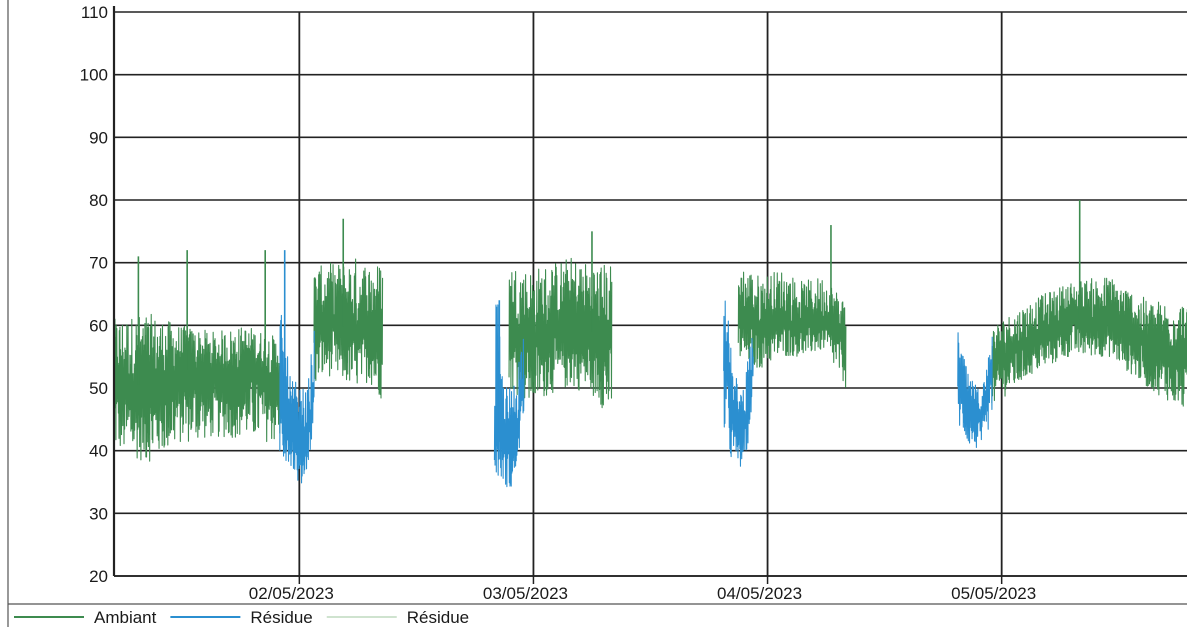 The height and width of the screenshot is (627, 1187). What do you see at coordinates (525, 593) in the screenshot?
I see `x-tick-label: 03/05/2023` at bounding box center [525, 593].